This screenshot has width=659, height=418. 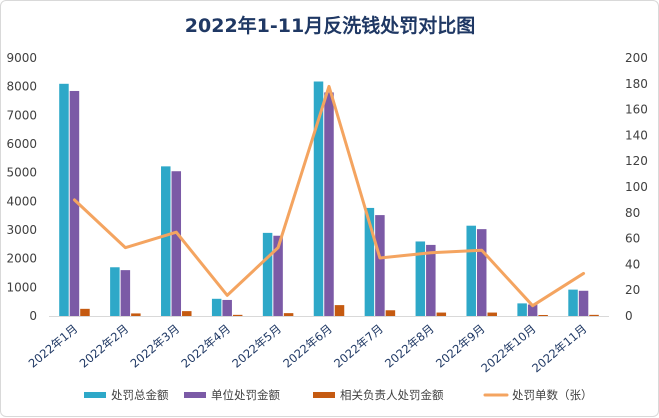 I want to click on y-right-tick-label: 80, so click(x=632, y=213).